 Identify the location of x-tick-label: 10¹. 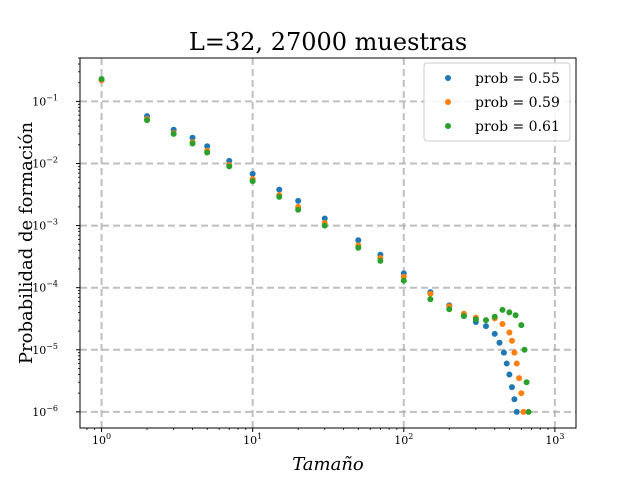
(252, 439).